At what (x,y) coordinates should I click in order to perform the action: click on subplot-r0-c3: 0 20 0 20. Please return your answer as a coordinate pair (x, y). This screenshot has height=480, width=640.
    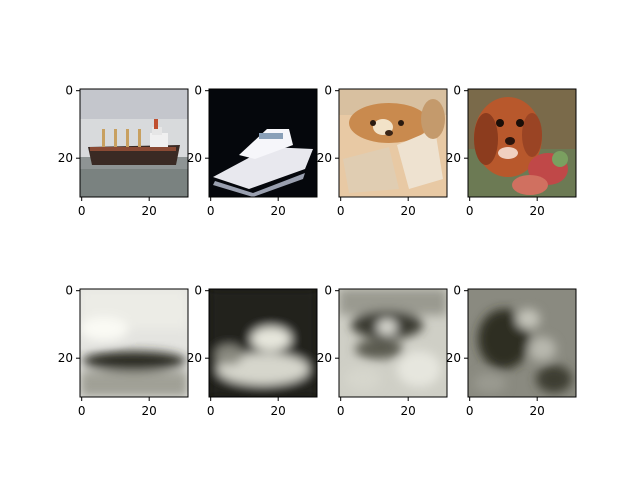
    Looking at the image, I should click on (511, 151).